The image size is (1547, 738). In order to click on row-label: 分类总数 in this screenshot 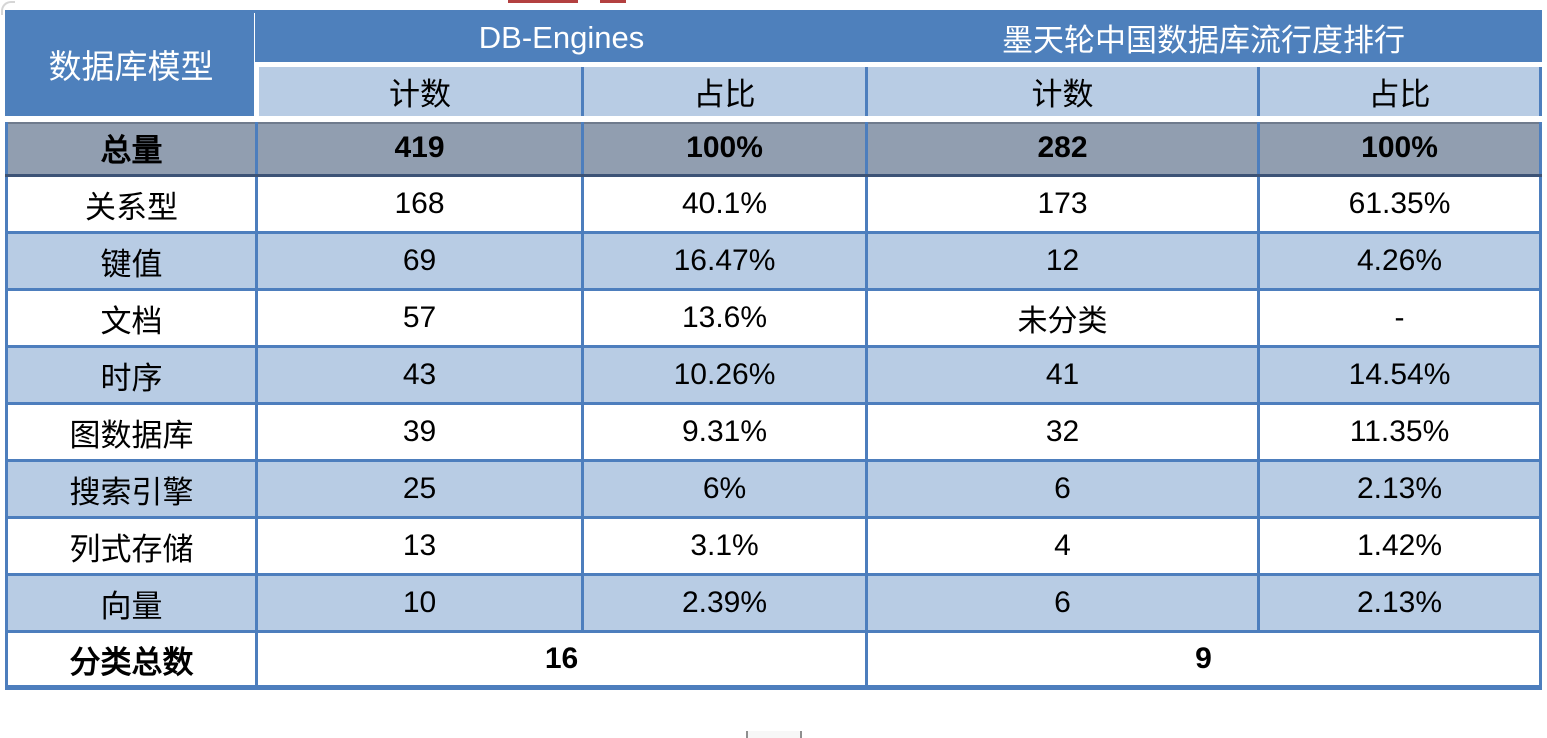, I will do `click(131, 659)`.